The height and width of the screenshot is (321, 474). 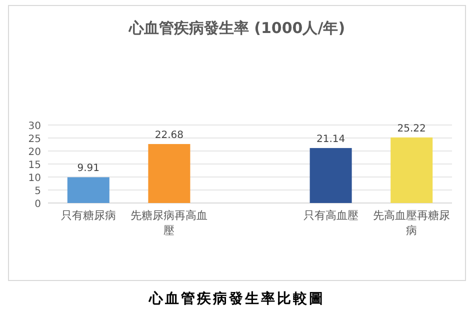 What do you see at coordinates (34, 165) in the screenshot?
I see `y-tick-label: 15` at bounding box center [34, 165].